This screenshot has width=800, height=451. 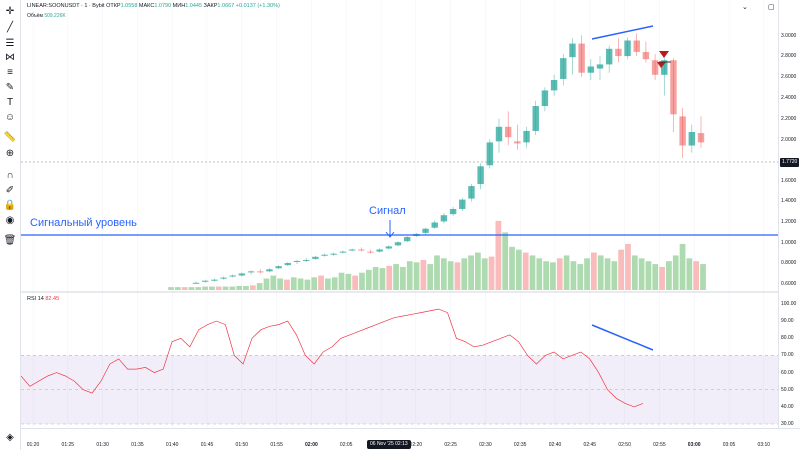 What do you see at coordinates (789, 119) in the screenshot?
I see `price-tick-label: 2.2000` at bounding box center [789, 119].